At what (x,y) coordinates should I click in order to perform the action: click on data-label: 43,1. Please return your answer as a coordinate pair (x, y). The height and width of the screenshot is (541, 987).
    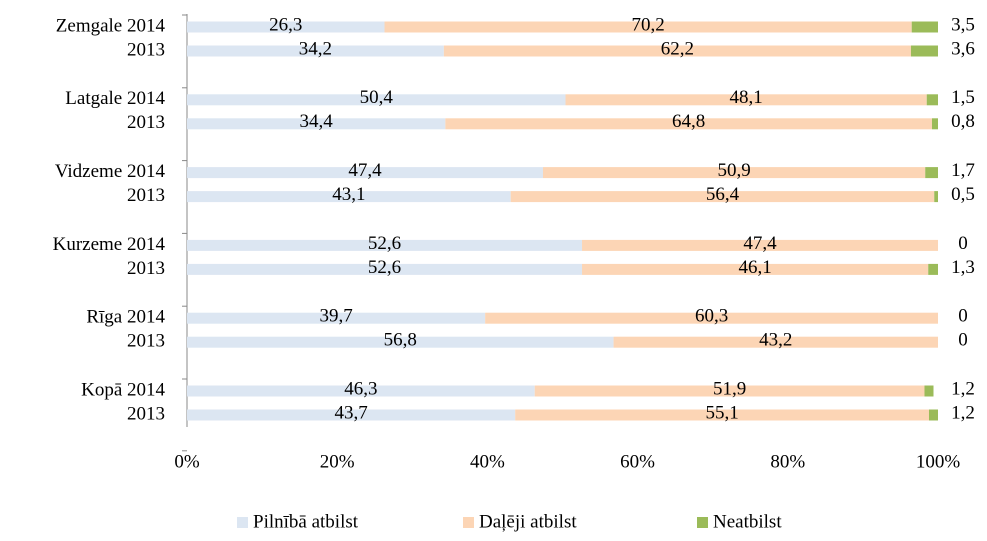
    Looking at the image, I should click on (348, 194).